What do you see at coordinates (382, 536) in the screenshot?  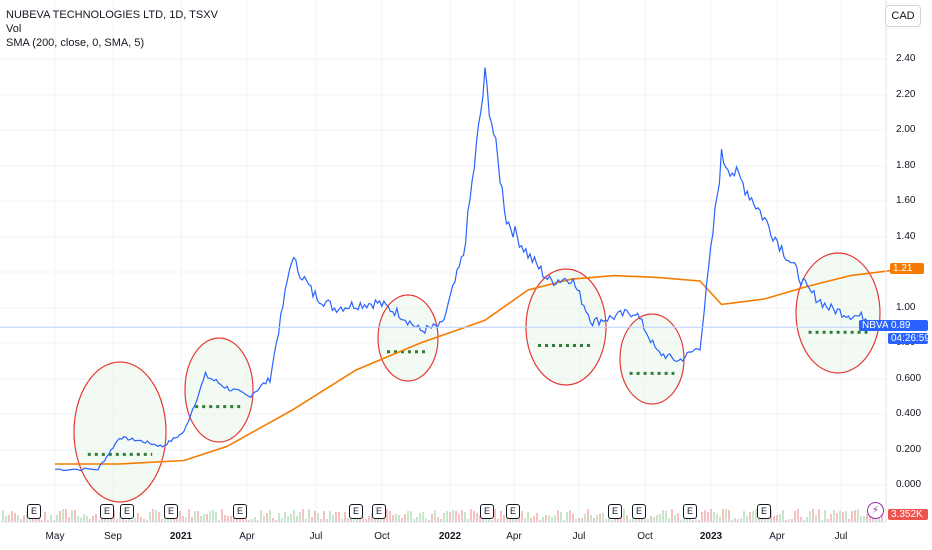 I see `x-tick-label: Oct` at bounding box center [382, 536].